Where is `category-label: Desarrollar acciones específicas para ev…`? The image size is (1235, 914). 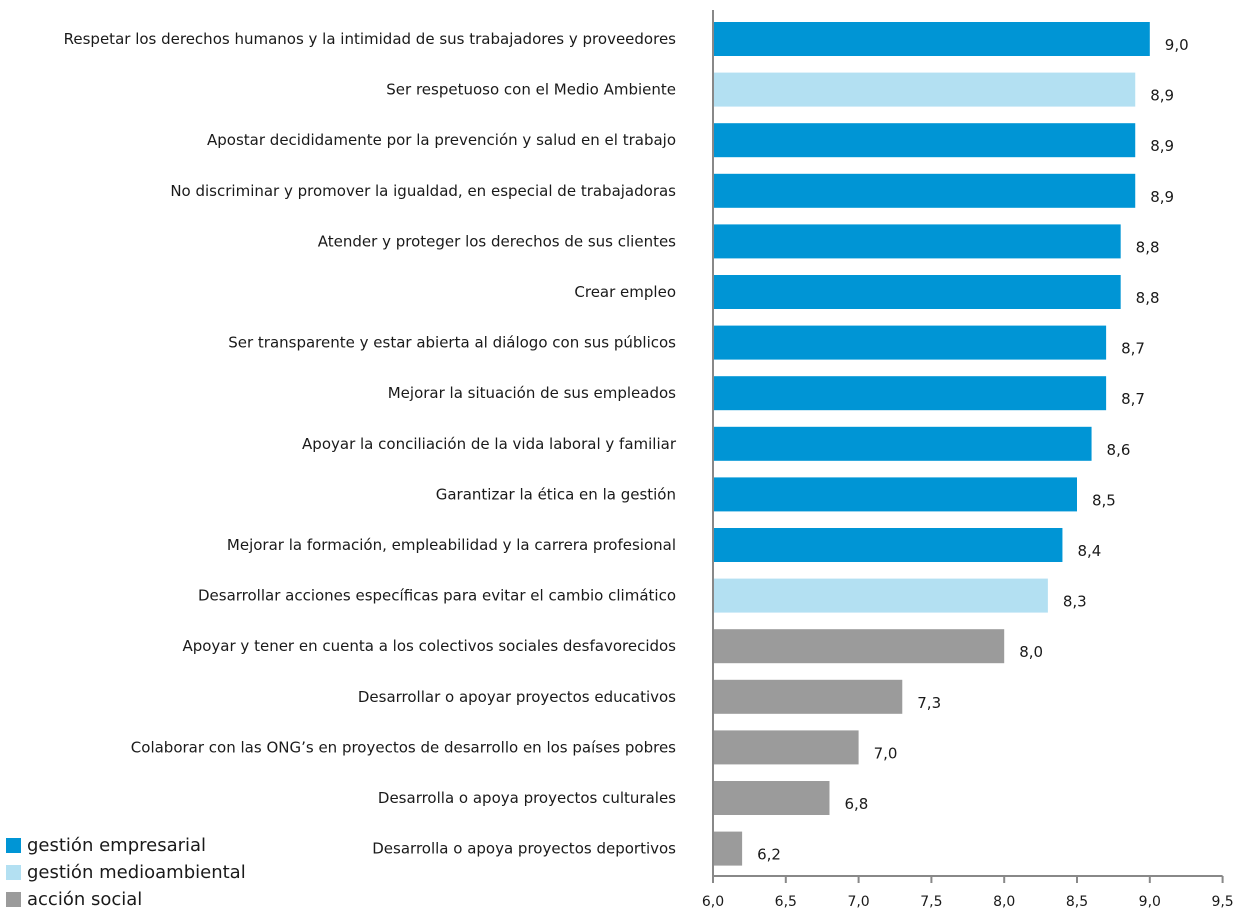
category-label: Desarrollar acciones específicas para ev… is located at coordinates (437, 596).